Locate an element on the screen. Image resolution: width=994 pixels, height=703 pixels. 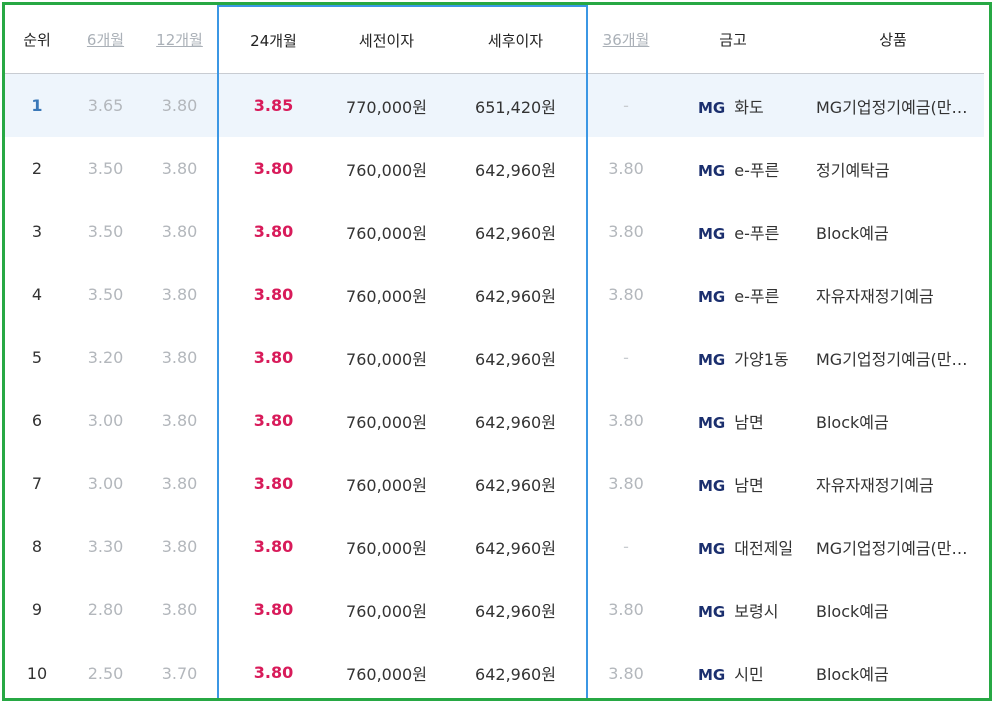
rate-6-month-cell: 2.50 is located at coordinates (105, 673).